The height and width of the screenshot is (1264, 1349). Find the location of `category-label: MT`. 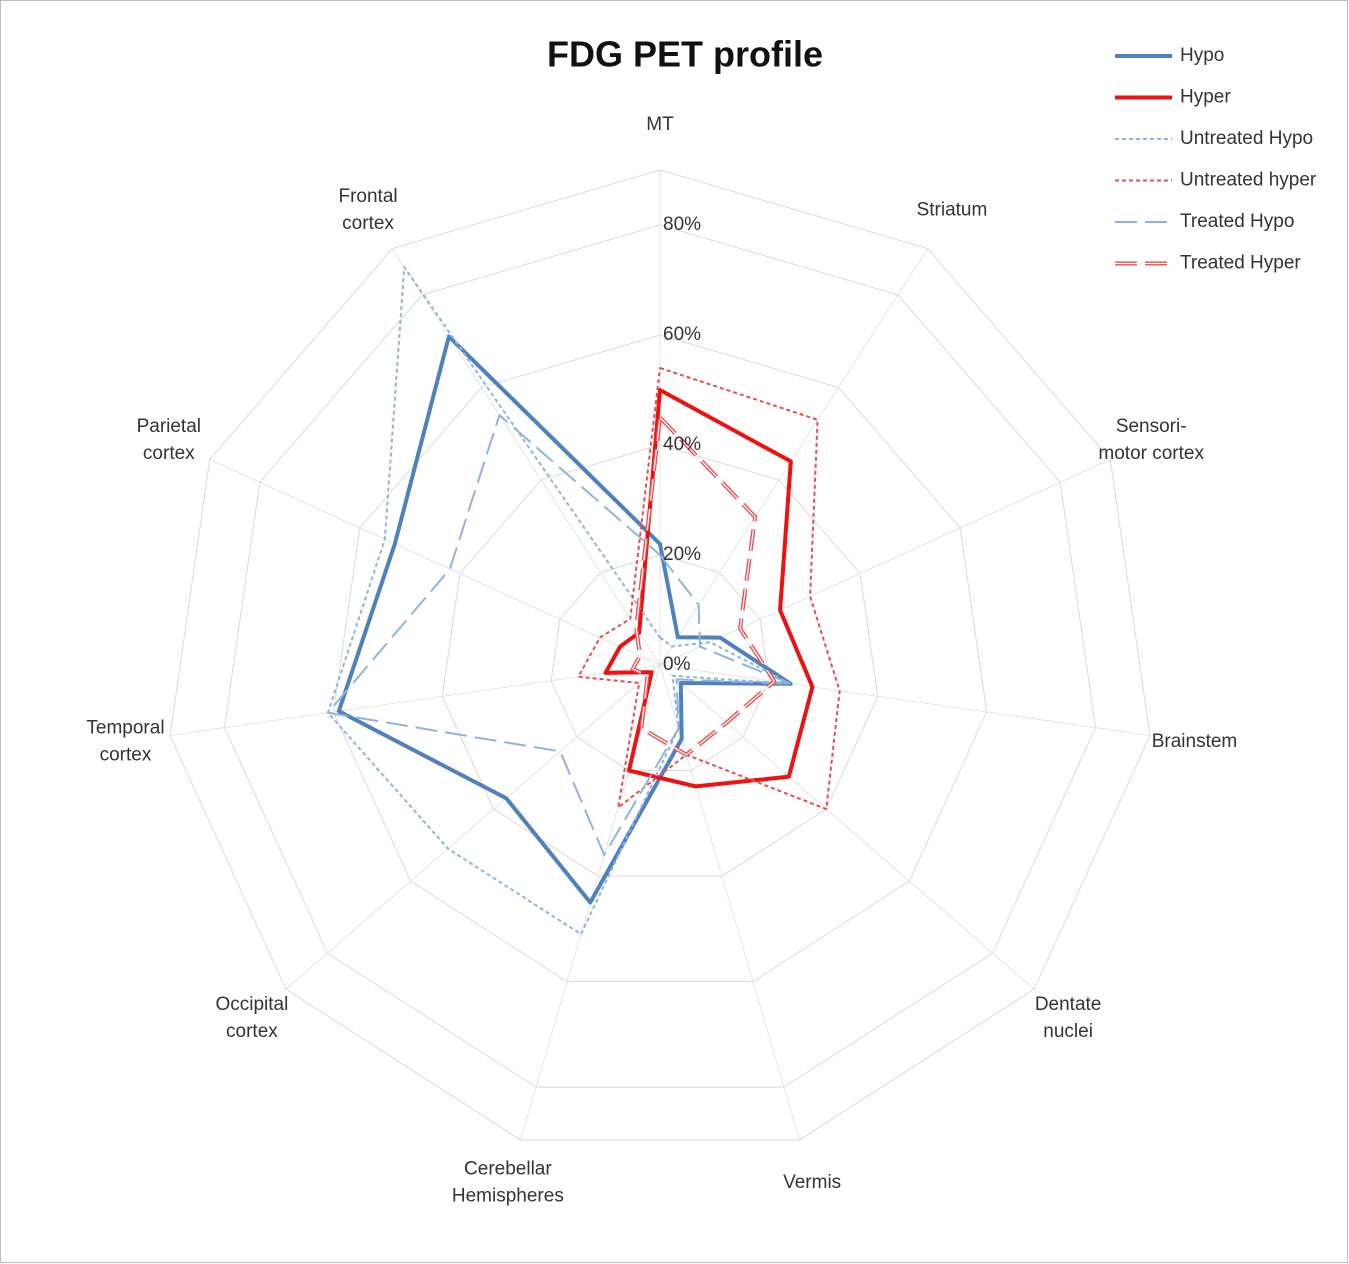

category-label: MT is located at coordinates (660, 124).